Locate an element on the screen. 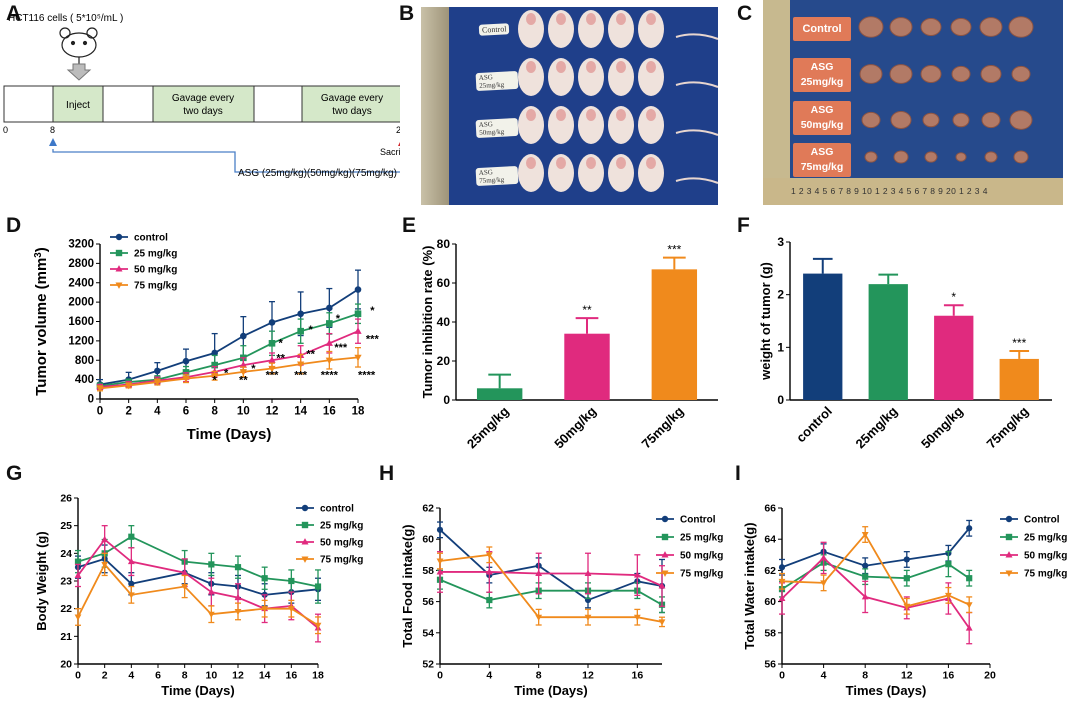 The height and width of the screenshot is (715, 1072). gavage-label-1b: two days is located at coordinates (202, 111).